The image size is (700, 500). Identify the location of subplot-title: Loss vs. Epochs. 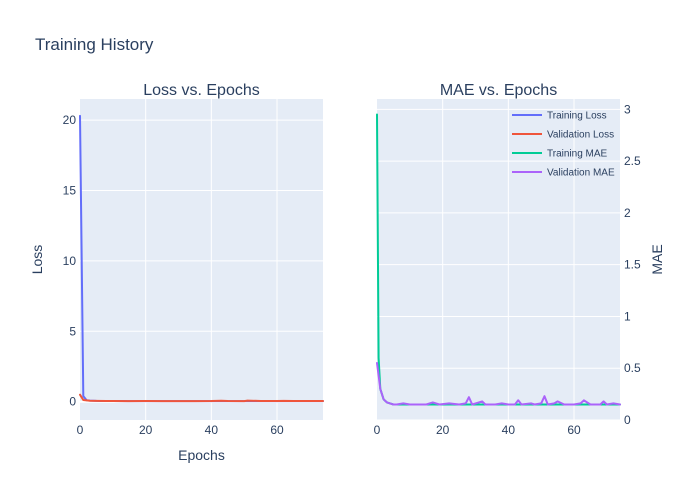
(201, 90).